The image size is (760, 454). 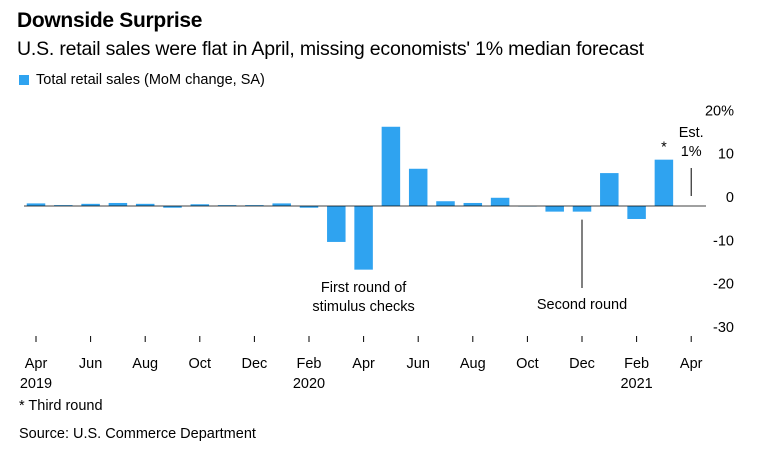 I want to click on x-tick-year-label: 2021, so click(x=636, y=384).